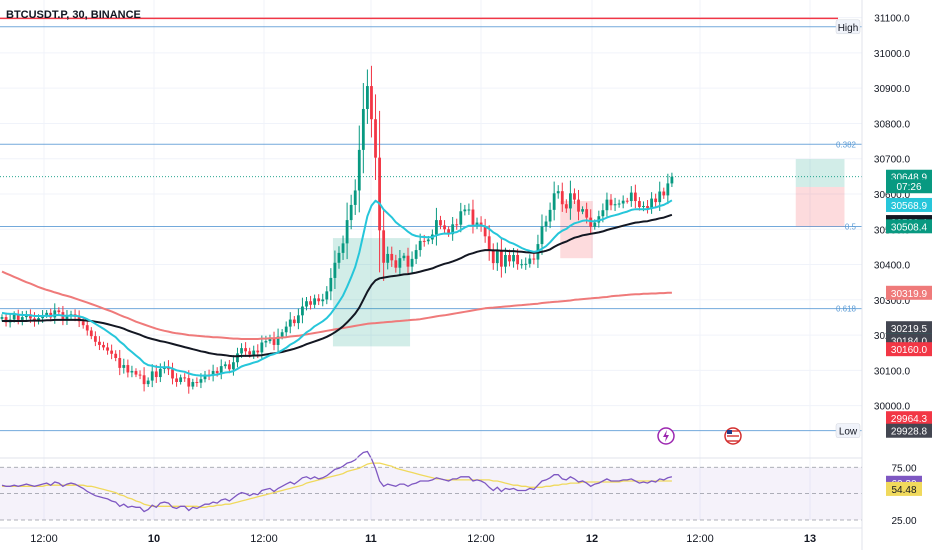  What do you see at coordinates (892, 195) in the screenshot?
I see `price-tick-label: 30600.0` at bounding box center [892, 195].